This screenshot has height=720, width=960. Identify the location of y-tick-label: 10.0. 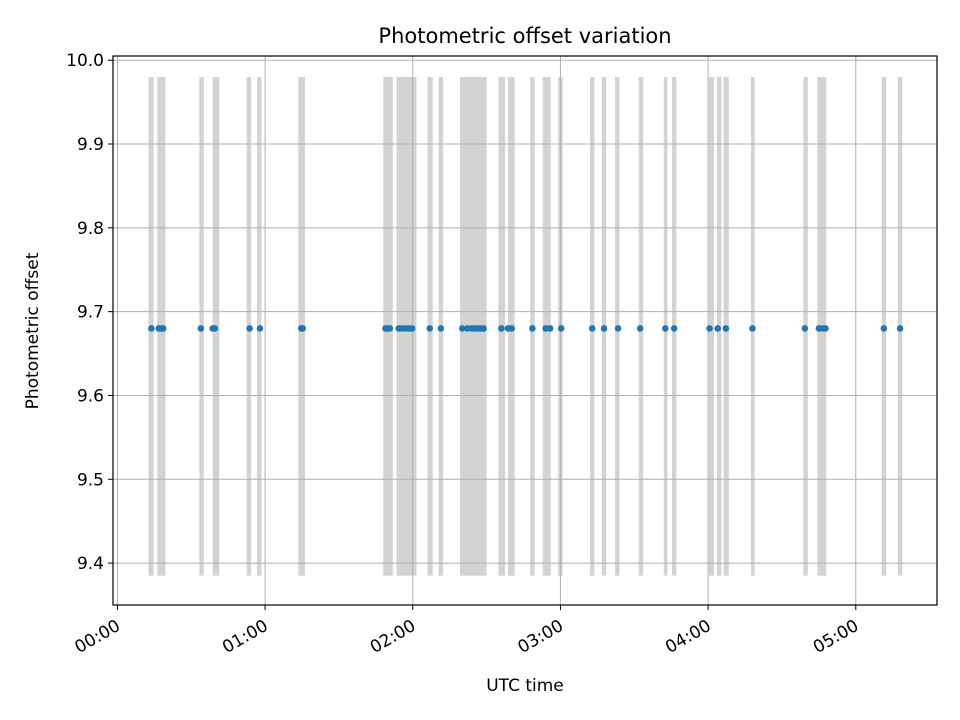
(85, 61).